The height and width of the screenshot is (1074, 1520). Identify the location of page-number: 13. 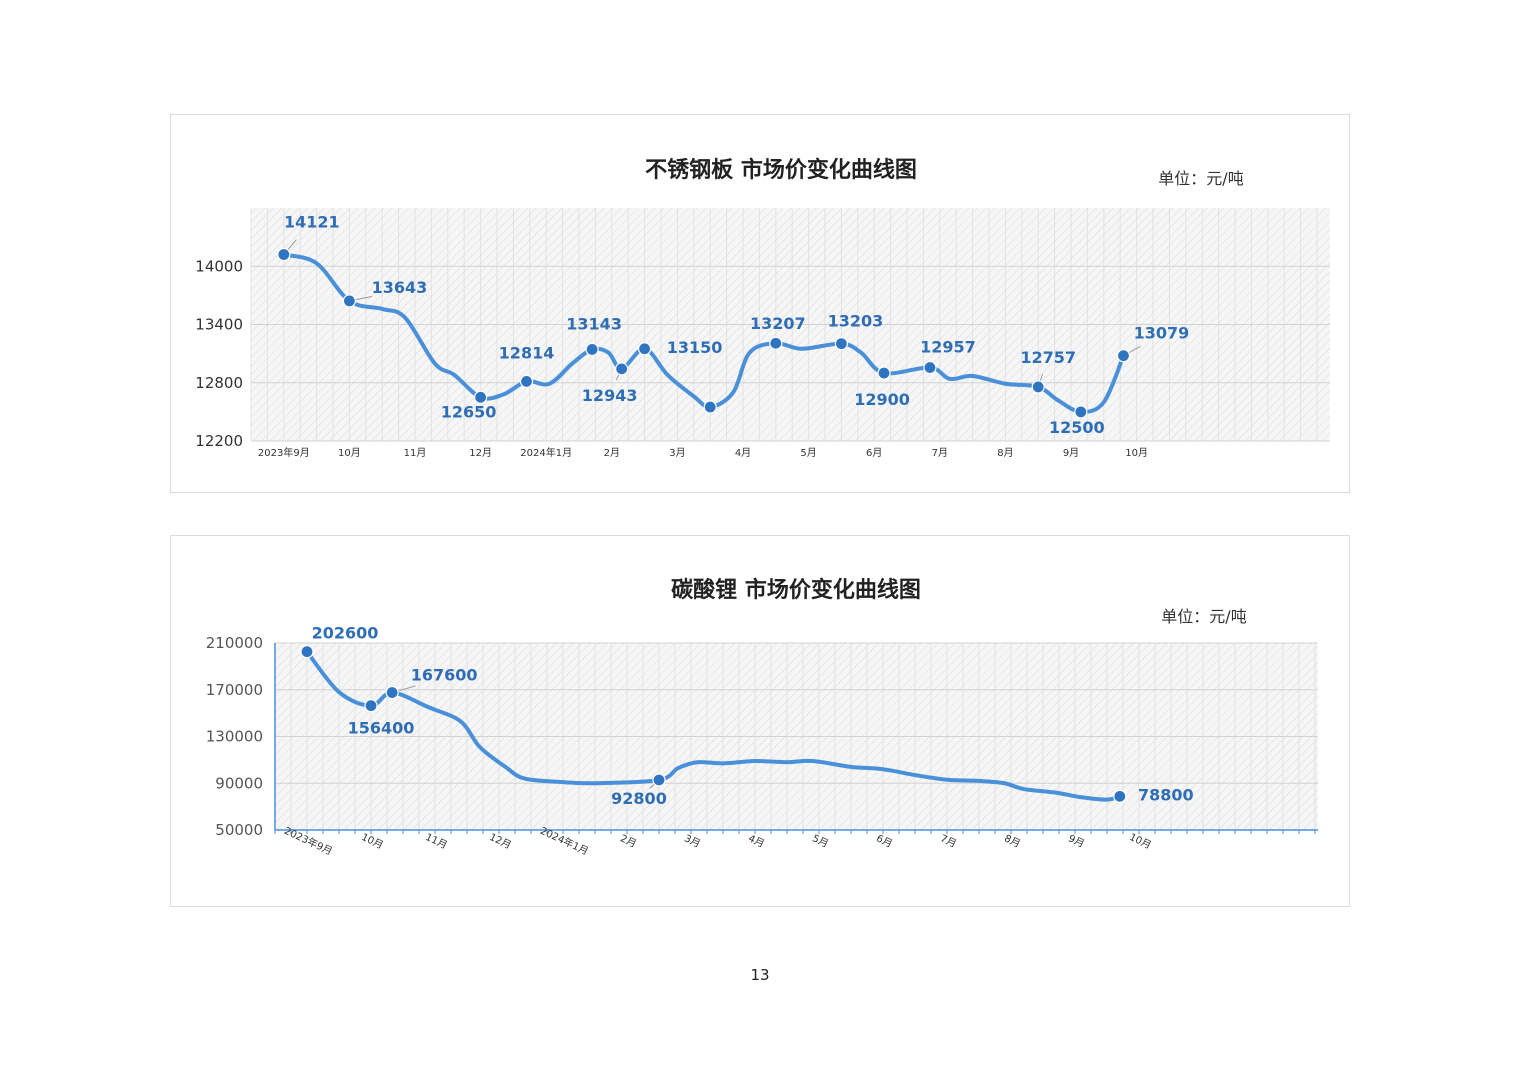
(760, 975).